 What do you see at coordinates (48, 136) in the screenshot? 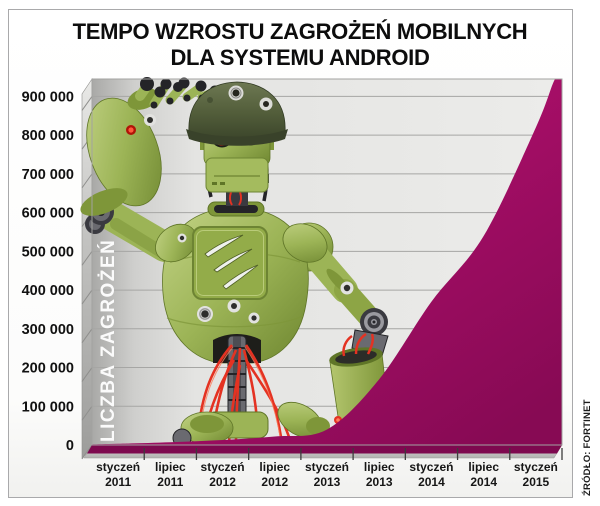
I see `y-axis-tick-label: 800 000` at bounding box center [48, 136].